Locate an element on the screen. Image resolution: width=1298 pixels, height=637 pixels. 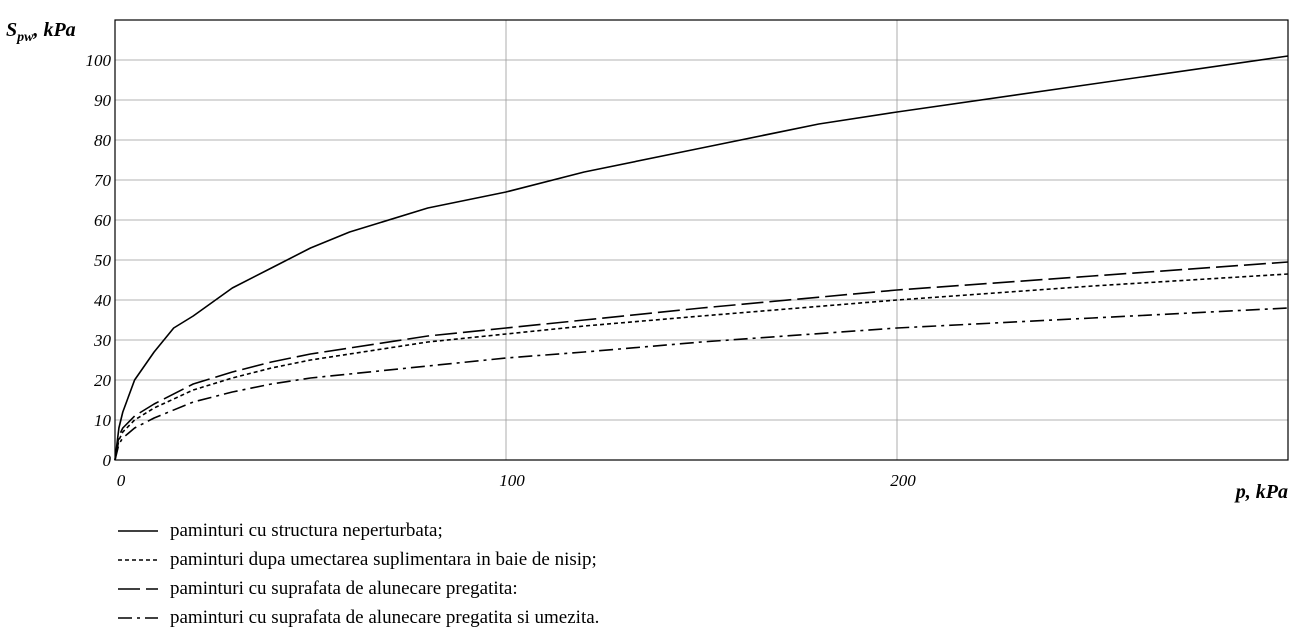
legend-label: paminturi cu structura neperturbata; is located at coordinates (306, 530).